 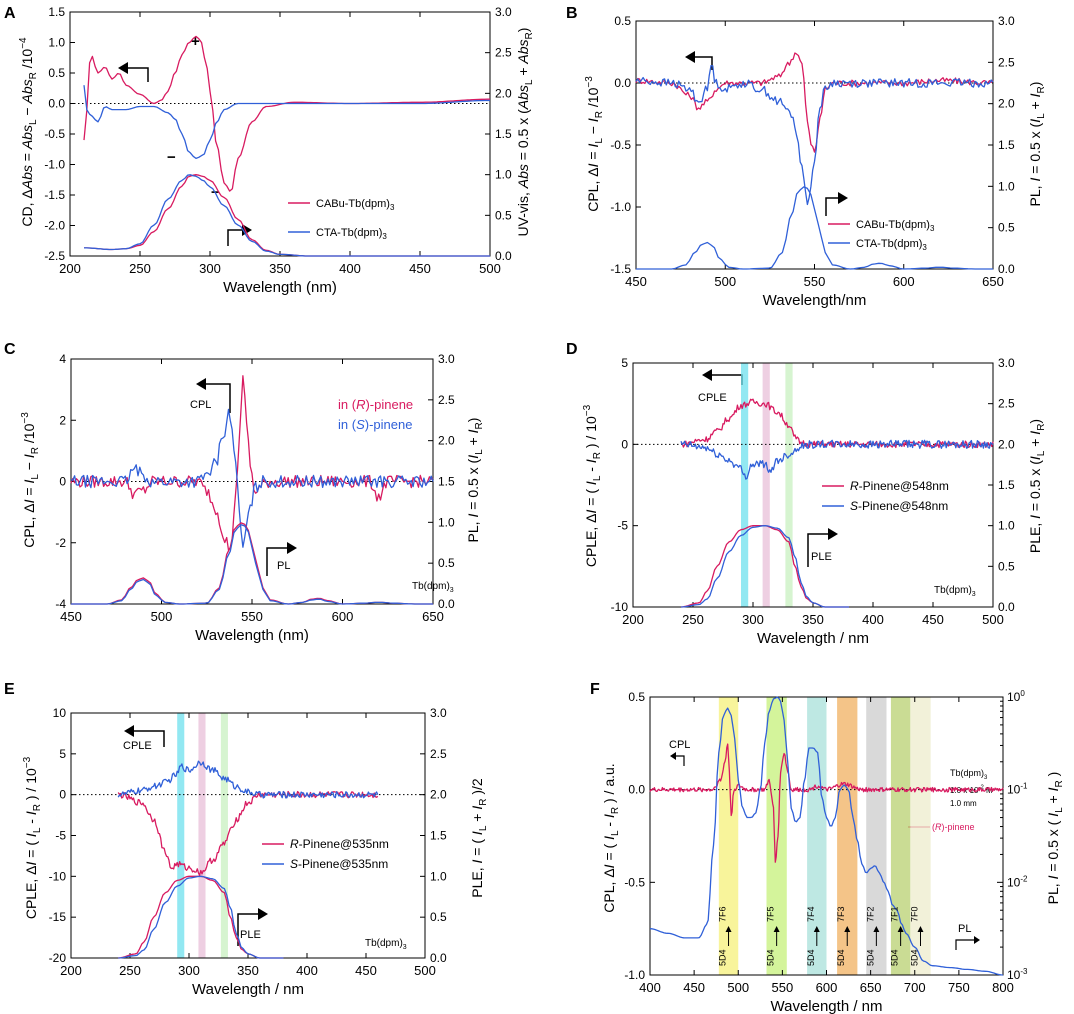 I want to click on x-tick-label: 300, so click(x=753, y=619).